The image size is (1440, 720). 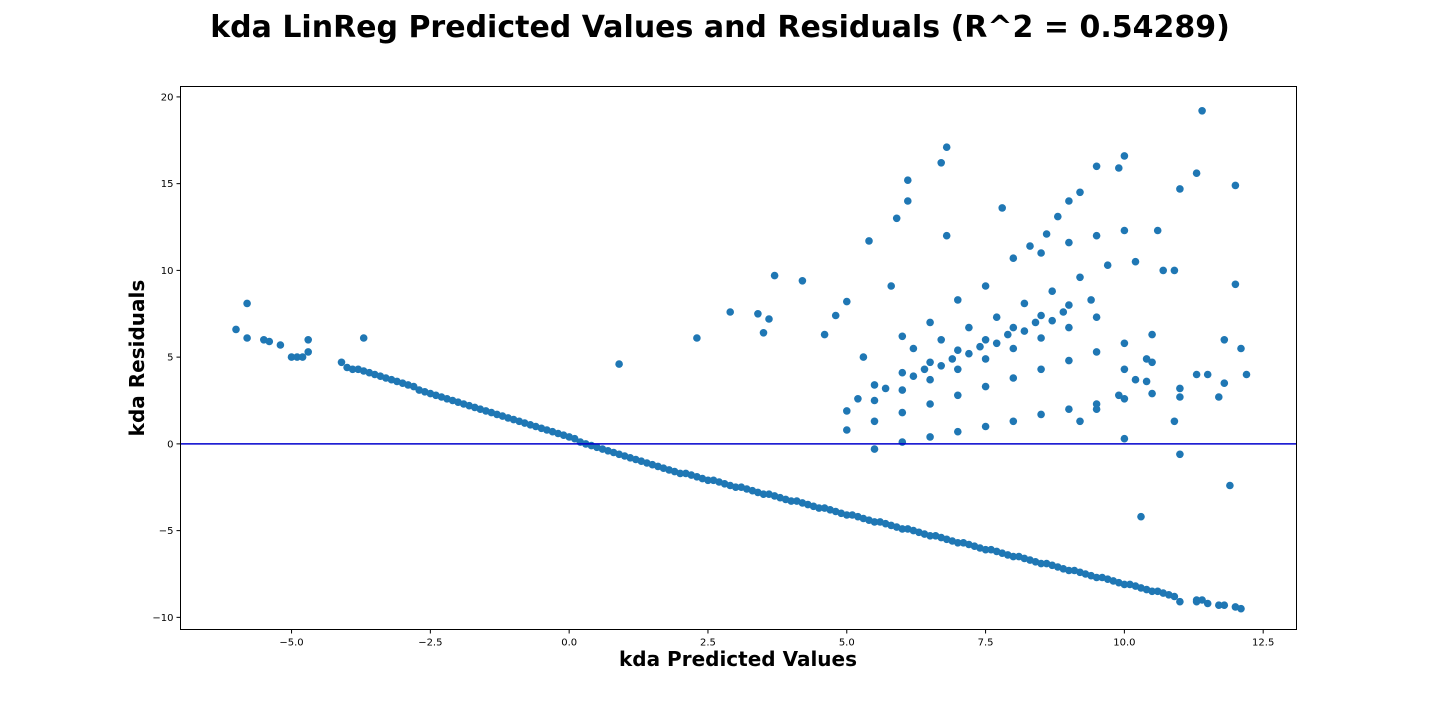 I want to click on y-tick-label: 15, so click(x=167, y=184).